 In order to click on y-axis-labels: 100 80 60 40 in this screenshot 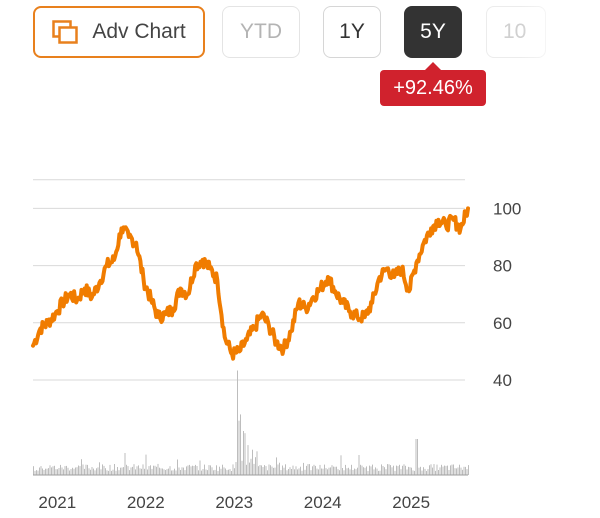, I will do `click(507, 294)`.